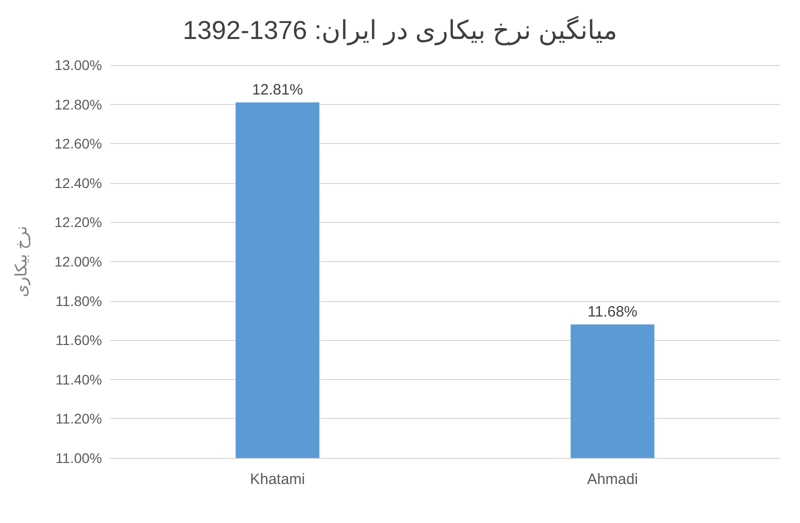 The height and width of the screenshot is (523, 800). What do you see at coordinates (400, 30) in the screenshot?
I see `chart-title: میانگین نرخ بیکاری در ایران: 1376-1392` at bounding box center [400, 30].